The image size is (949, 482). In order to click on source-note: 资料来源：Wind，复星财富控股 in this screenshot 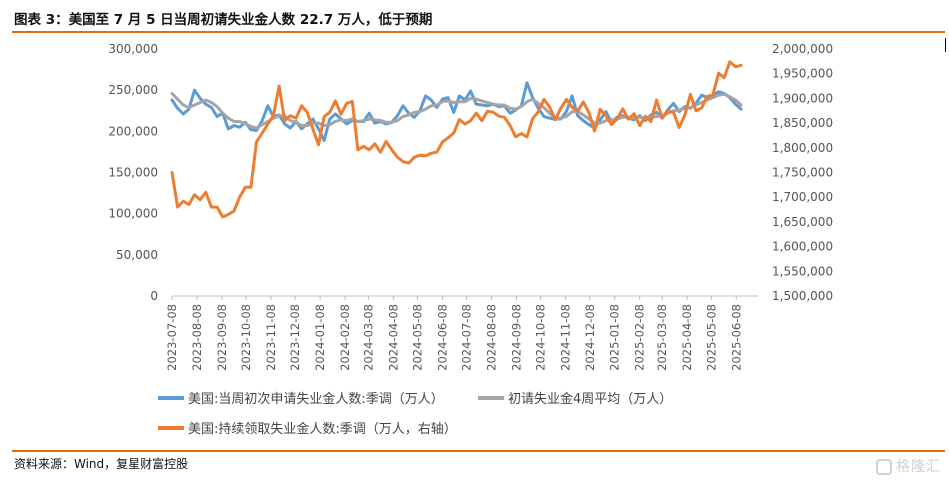, I will do `click(101, 464)`.